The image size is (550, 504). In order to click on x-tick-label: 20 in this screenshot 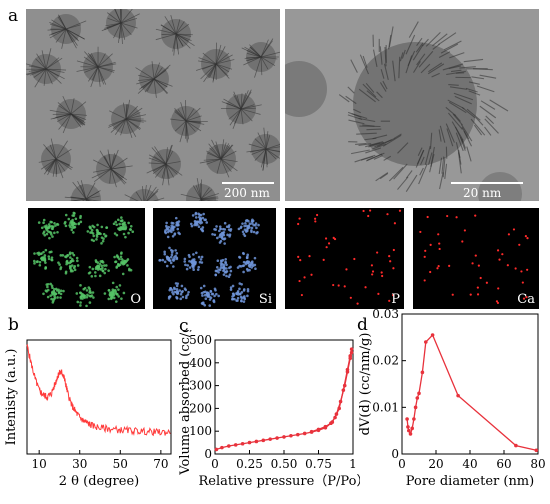, I will do `click(435, 464)`.